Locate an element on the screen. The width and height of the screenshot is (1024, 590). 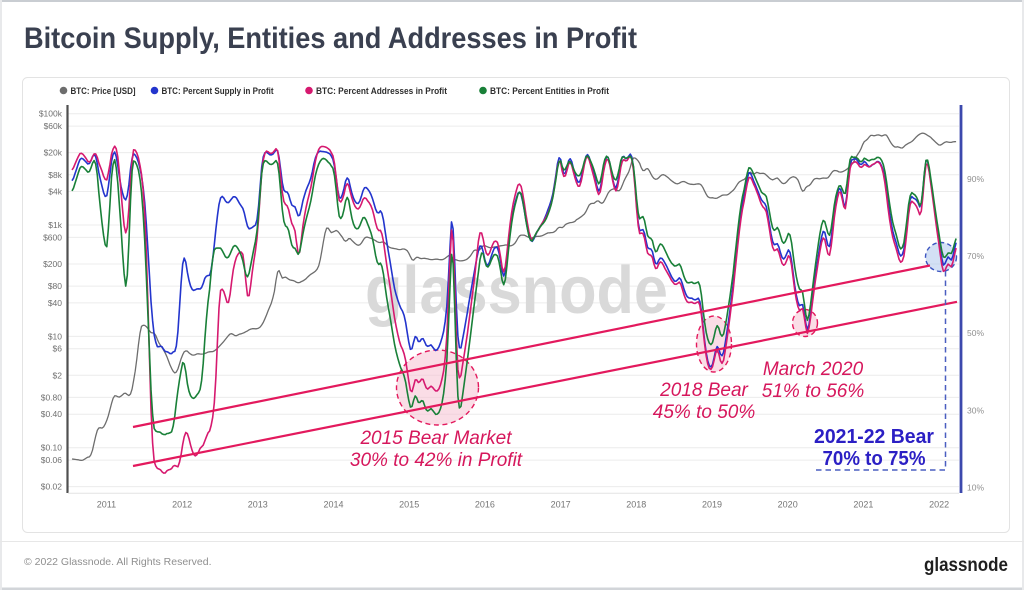
svg-text: $40 is located at coordinates (55, 303).